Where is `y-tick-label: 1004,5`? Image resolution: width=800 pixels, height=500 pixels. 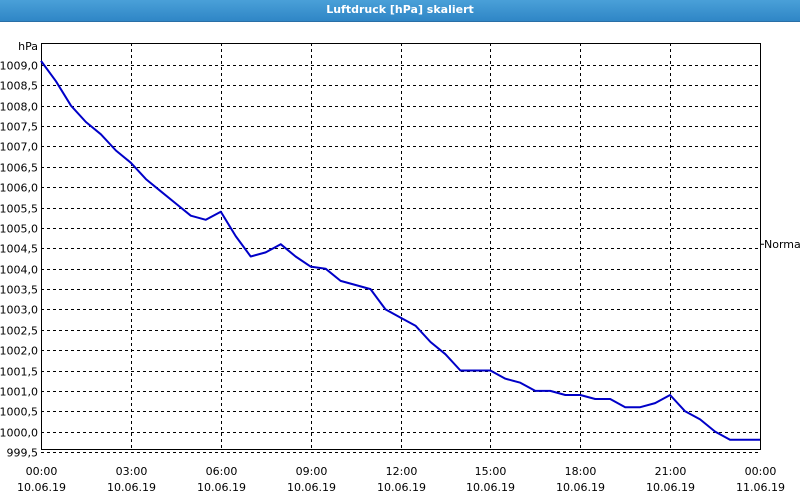 y-tick-label: 1004,5 is located at coordinates (19, 249).